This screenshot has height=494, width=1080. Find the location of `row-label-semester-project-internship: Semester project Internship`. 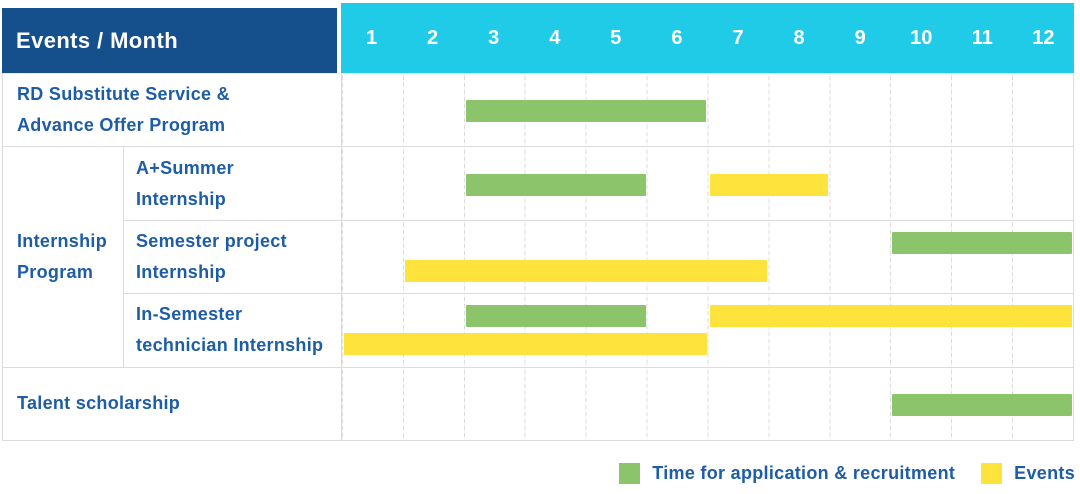

row-label-semester-project-internship: Semester project Internship is located at coordinates (233, 257).